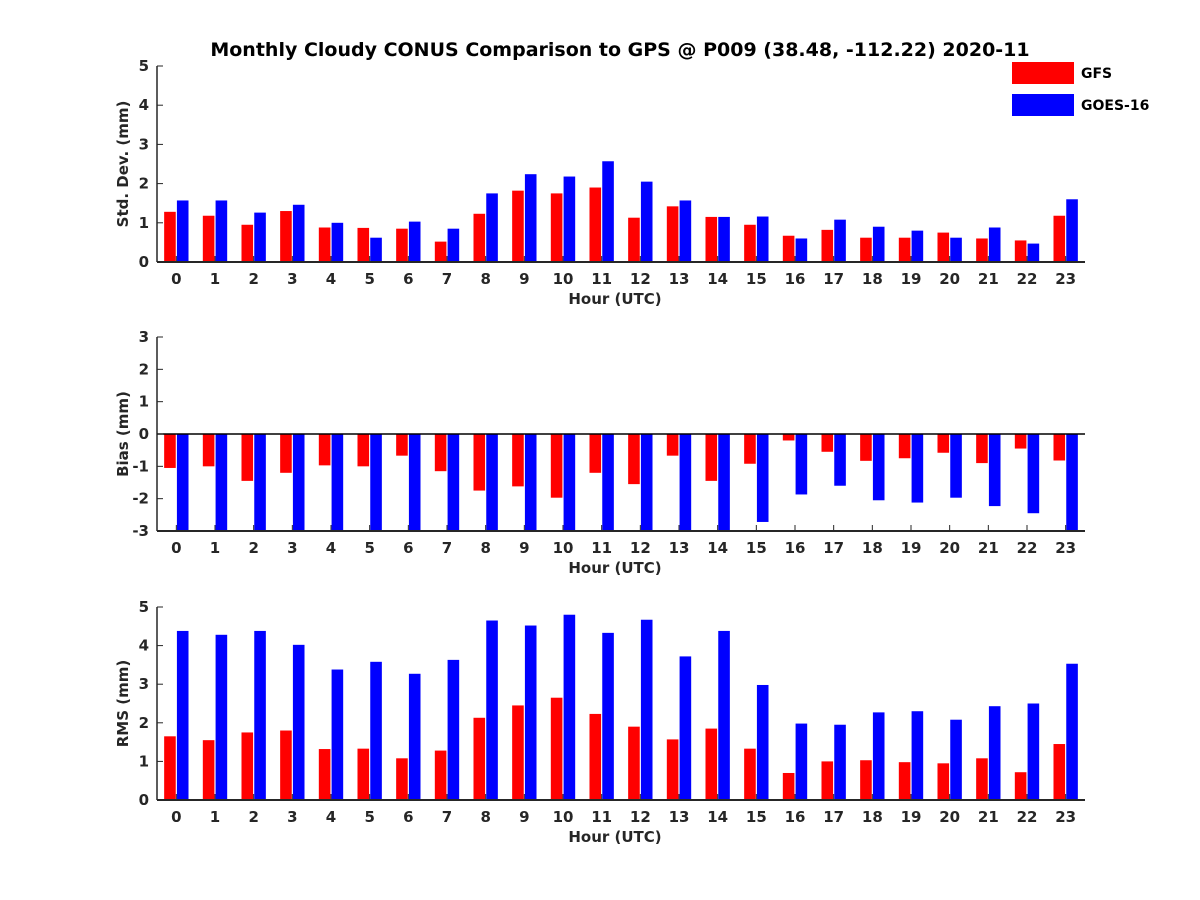 Image resolution: width=1200 pixels, height=900 pixels. I want to click on x-tick-label: 14, so click(717, 548).